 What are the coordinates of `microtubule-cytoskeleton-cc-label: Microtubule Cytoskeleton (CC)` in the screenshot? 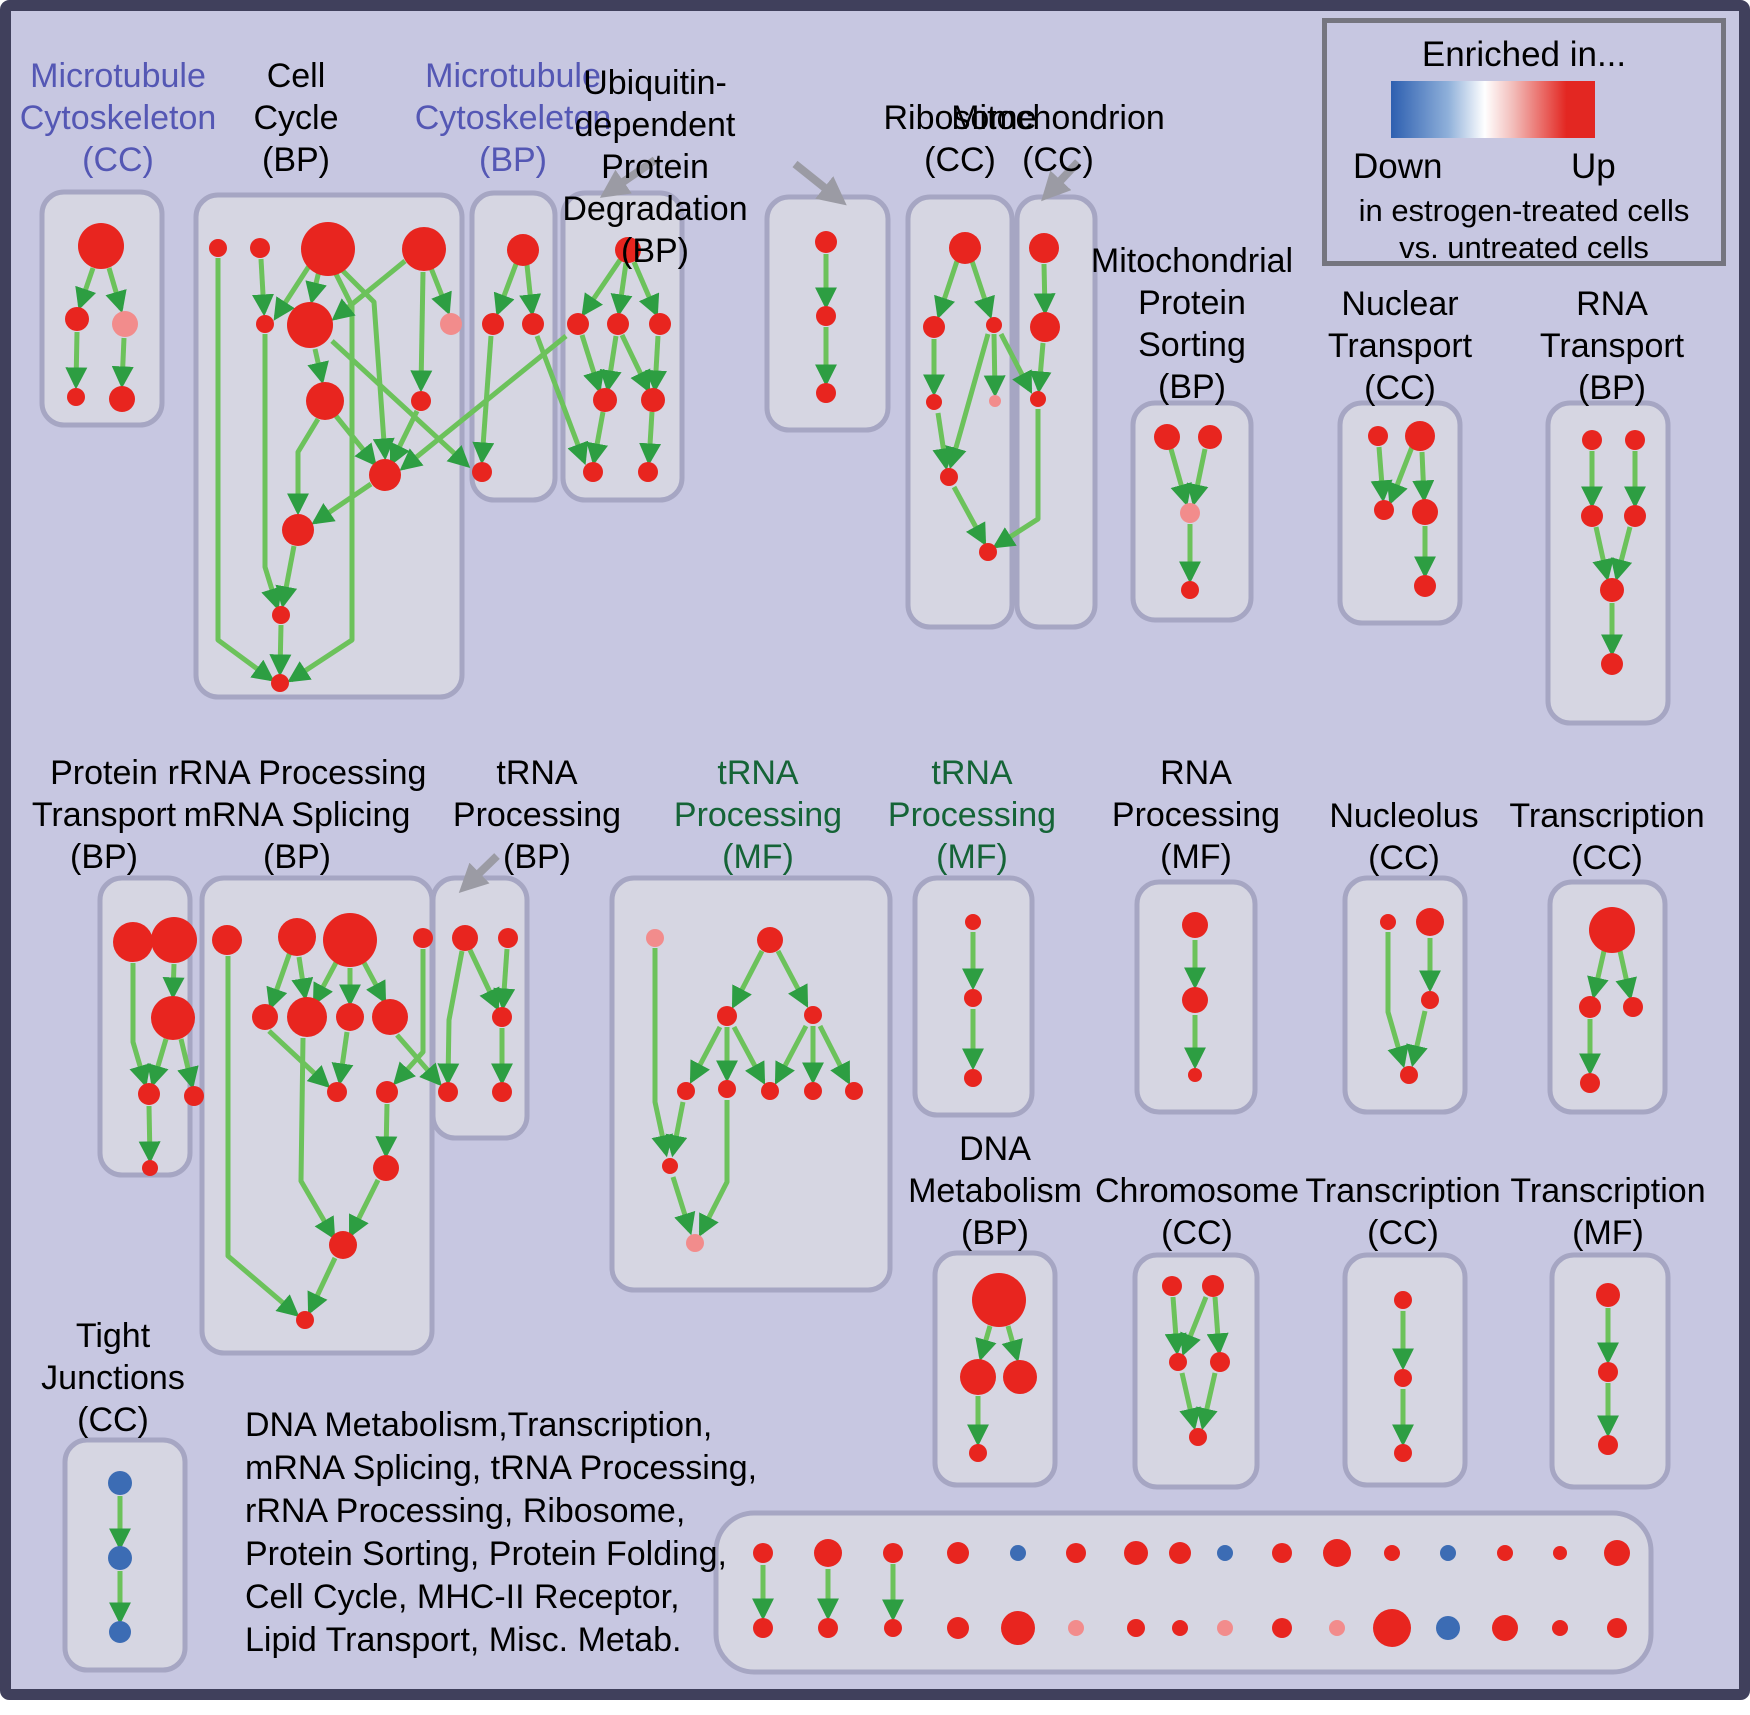 It's located at (118, 118).